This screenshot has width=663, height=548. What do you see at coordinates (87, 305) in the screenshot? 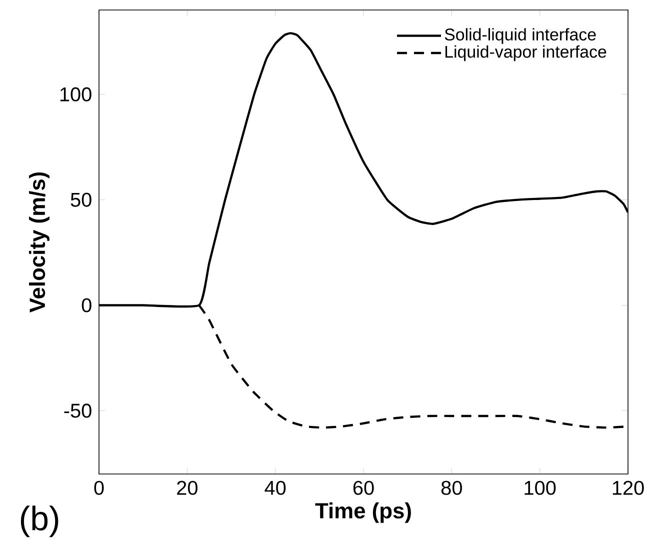
I see `y-tick-label: 0` at bounding box center [87, 305].